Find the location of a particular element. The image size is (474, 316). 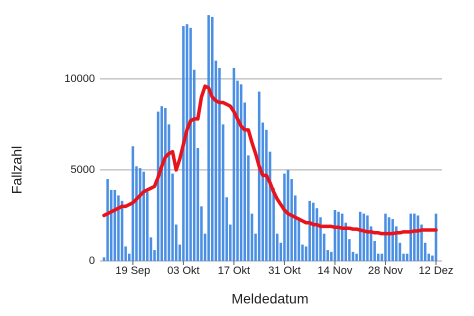

y-tick-label: 10000 is located at coordinates (79, 79).